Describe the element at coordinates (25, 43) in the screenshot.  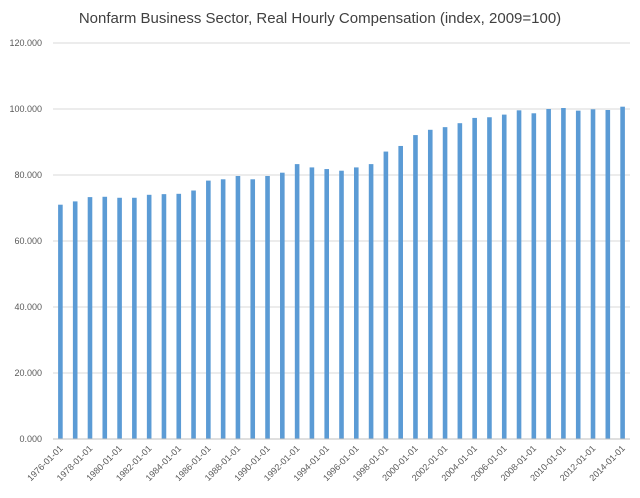
I see `y-tick-label: 120.000` at that location.